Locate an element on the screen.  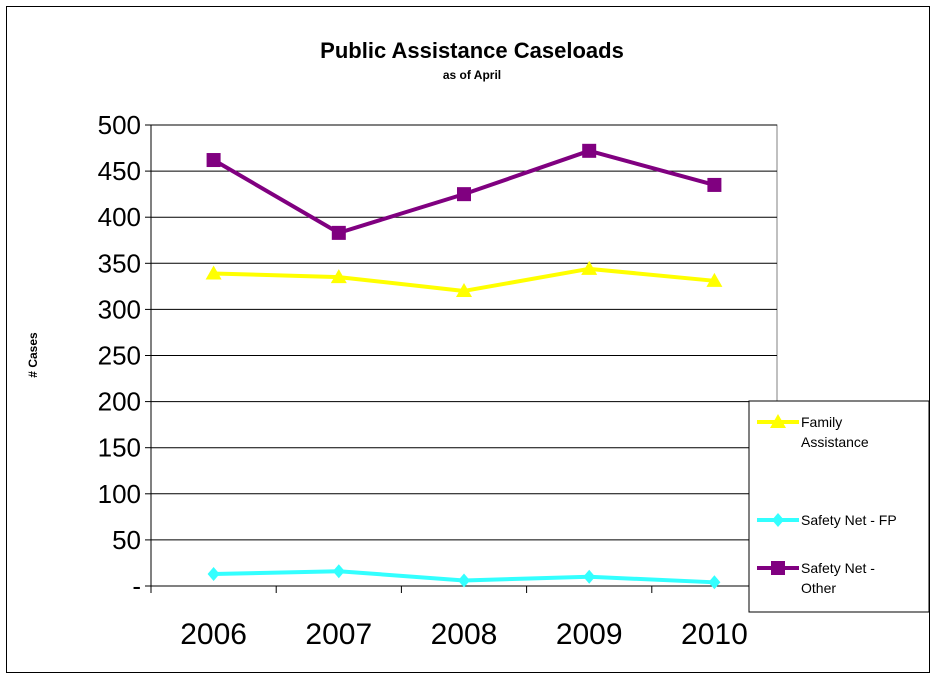
y-tick-label: 450 is located at coordinates (119, 171).